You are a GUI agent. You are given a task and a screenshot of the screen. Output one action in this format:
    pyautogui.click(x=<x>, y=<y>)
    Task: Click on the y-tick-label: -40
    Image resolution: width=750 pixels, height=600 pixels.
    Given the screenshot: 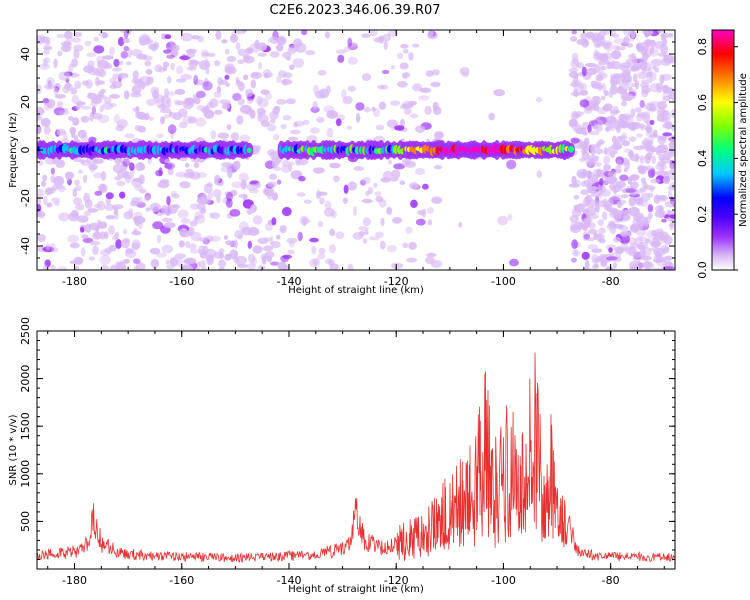 What is the action you would take?
    pyautogui.click(x=25, y=246)
    